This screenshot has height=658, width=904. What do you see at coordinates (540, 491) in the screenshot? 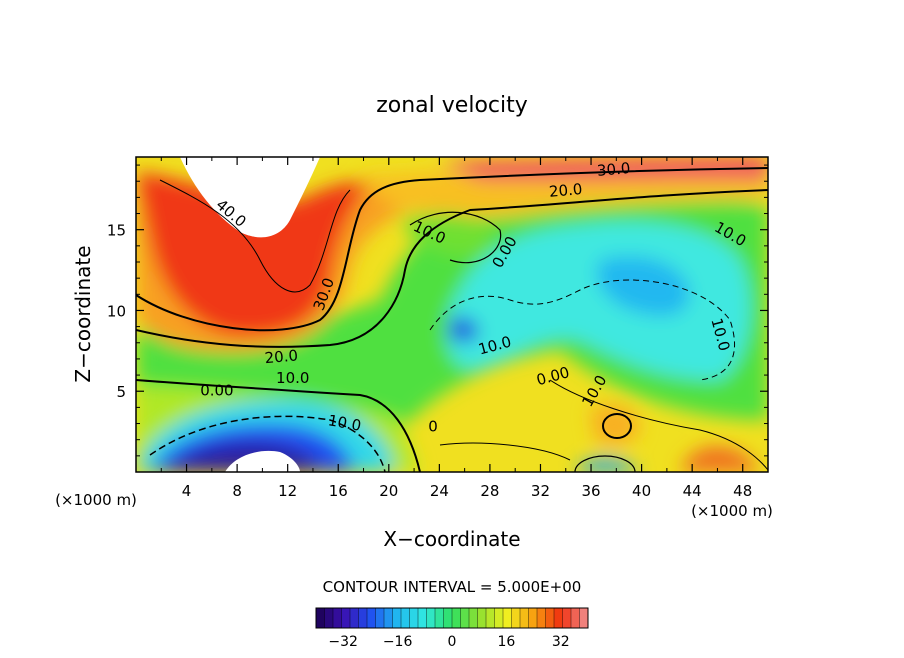
I see `x-tick-label: 32` at bounding box center [540, 491].